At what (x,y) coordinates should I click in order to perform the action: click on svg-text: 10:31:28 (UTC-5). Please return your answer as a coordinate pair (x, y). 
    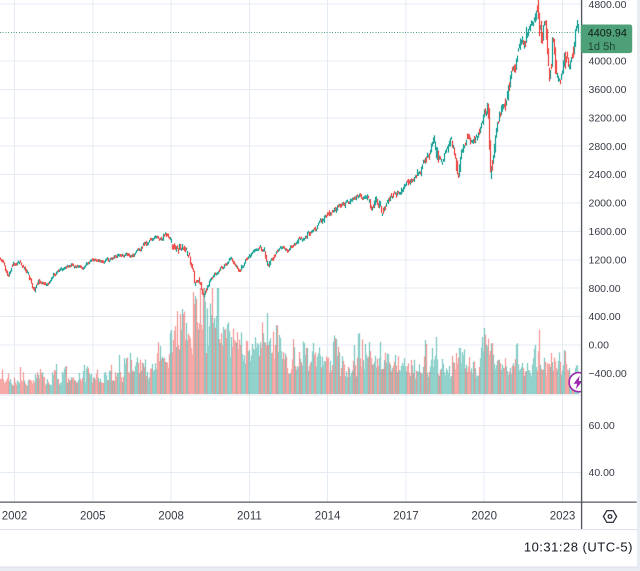
    Looking at the image, I should click on (578, 547).